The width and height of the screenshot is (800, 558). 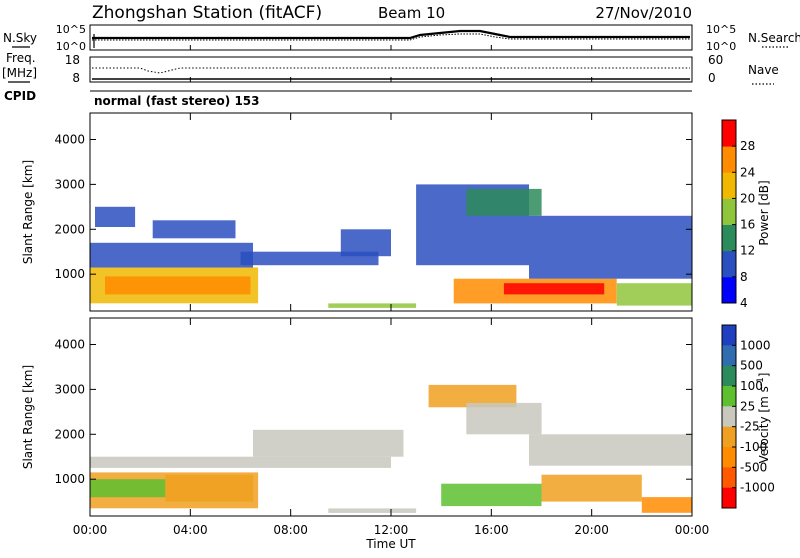 I want to click on power-y-tick-label: 1000, so click(x=69, y=274).